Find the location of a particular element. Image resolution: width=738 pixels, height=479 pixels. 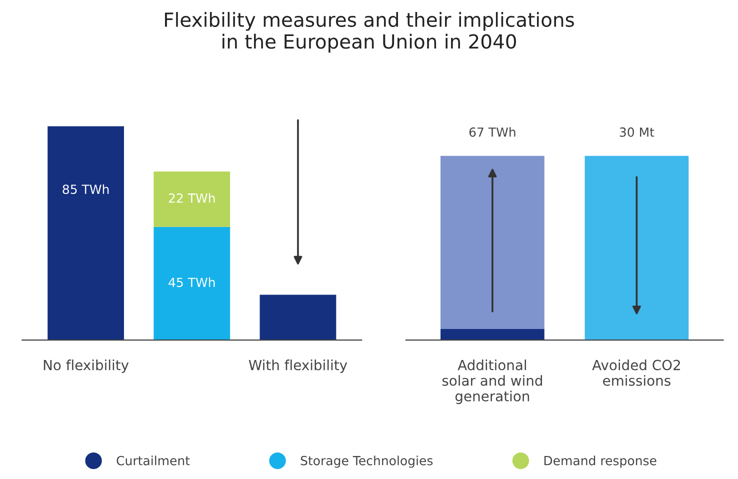

data-label: 45 TWh is located at coordinates (191, 282).